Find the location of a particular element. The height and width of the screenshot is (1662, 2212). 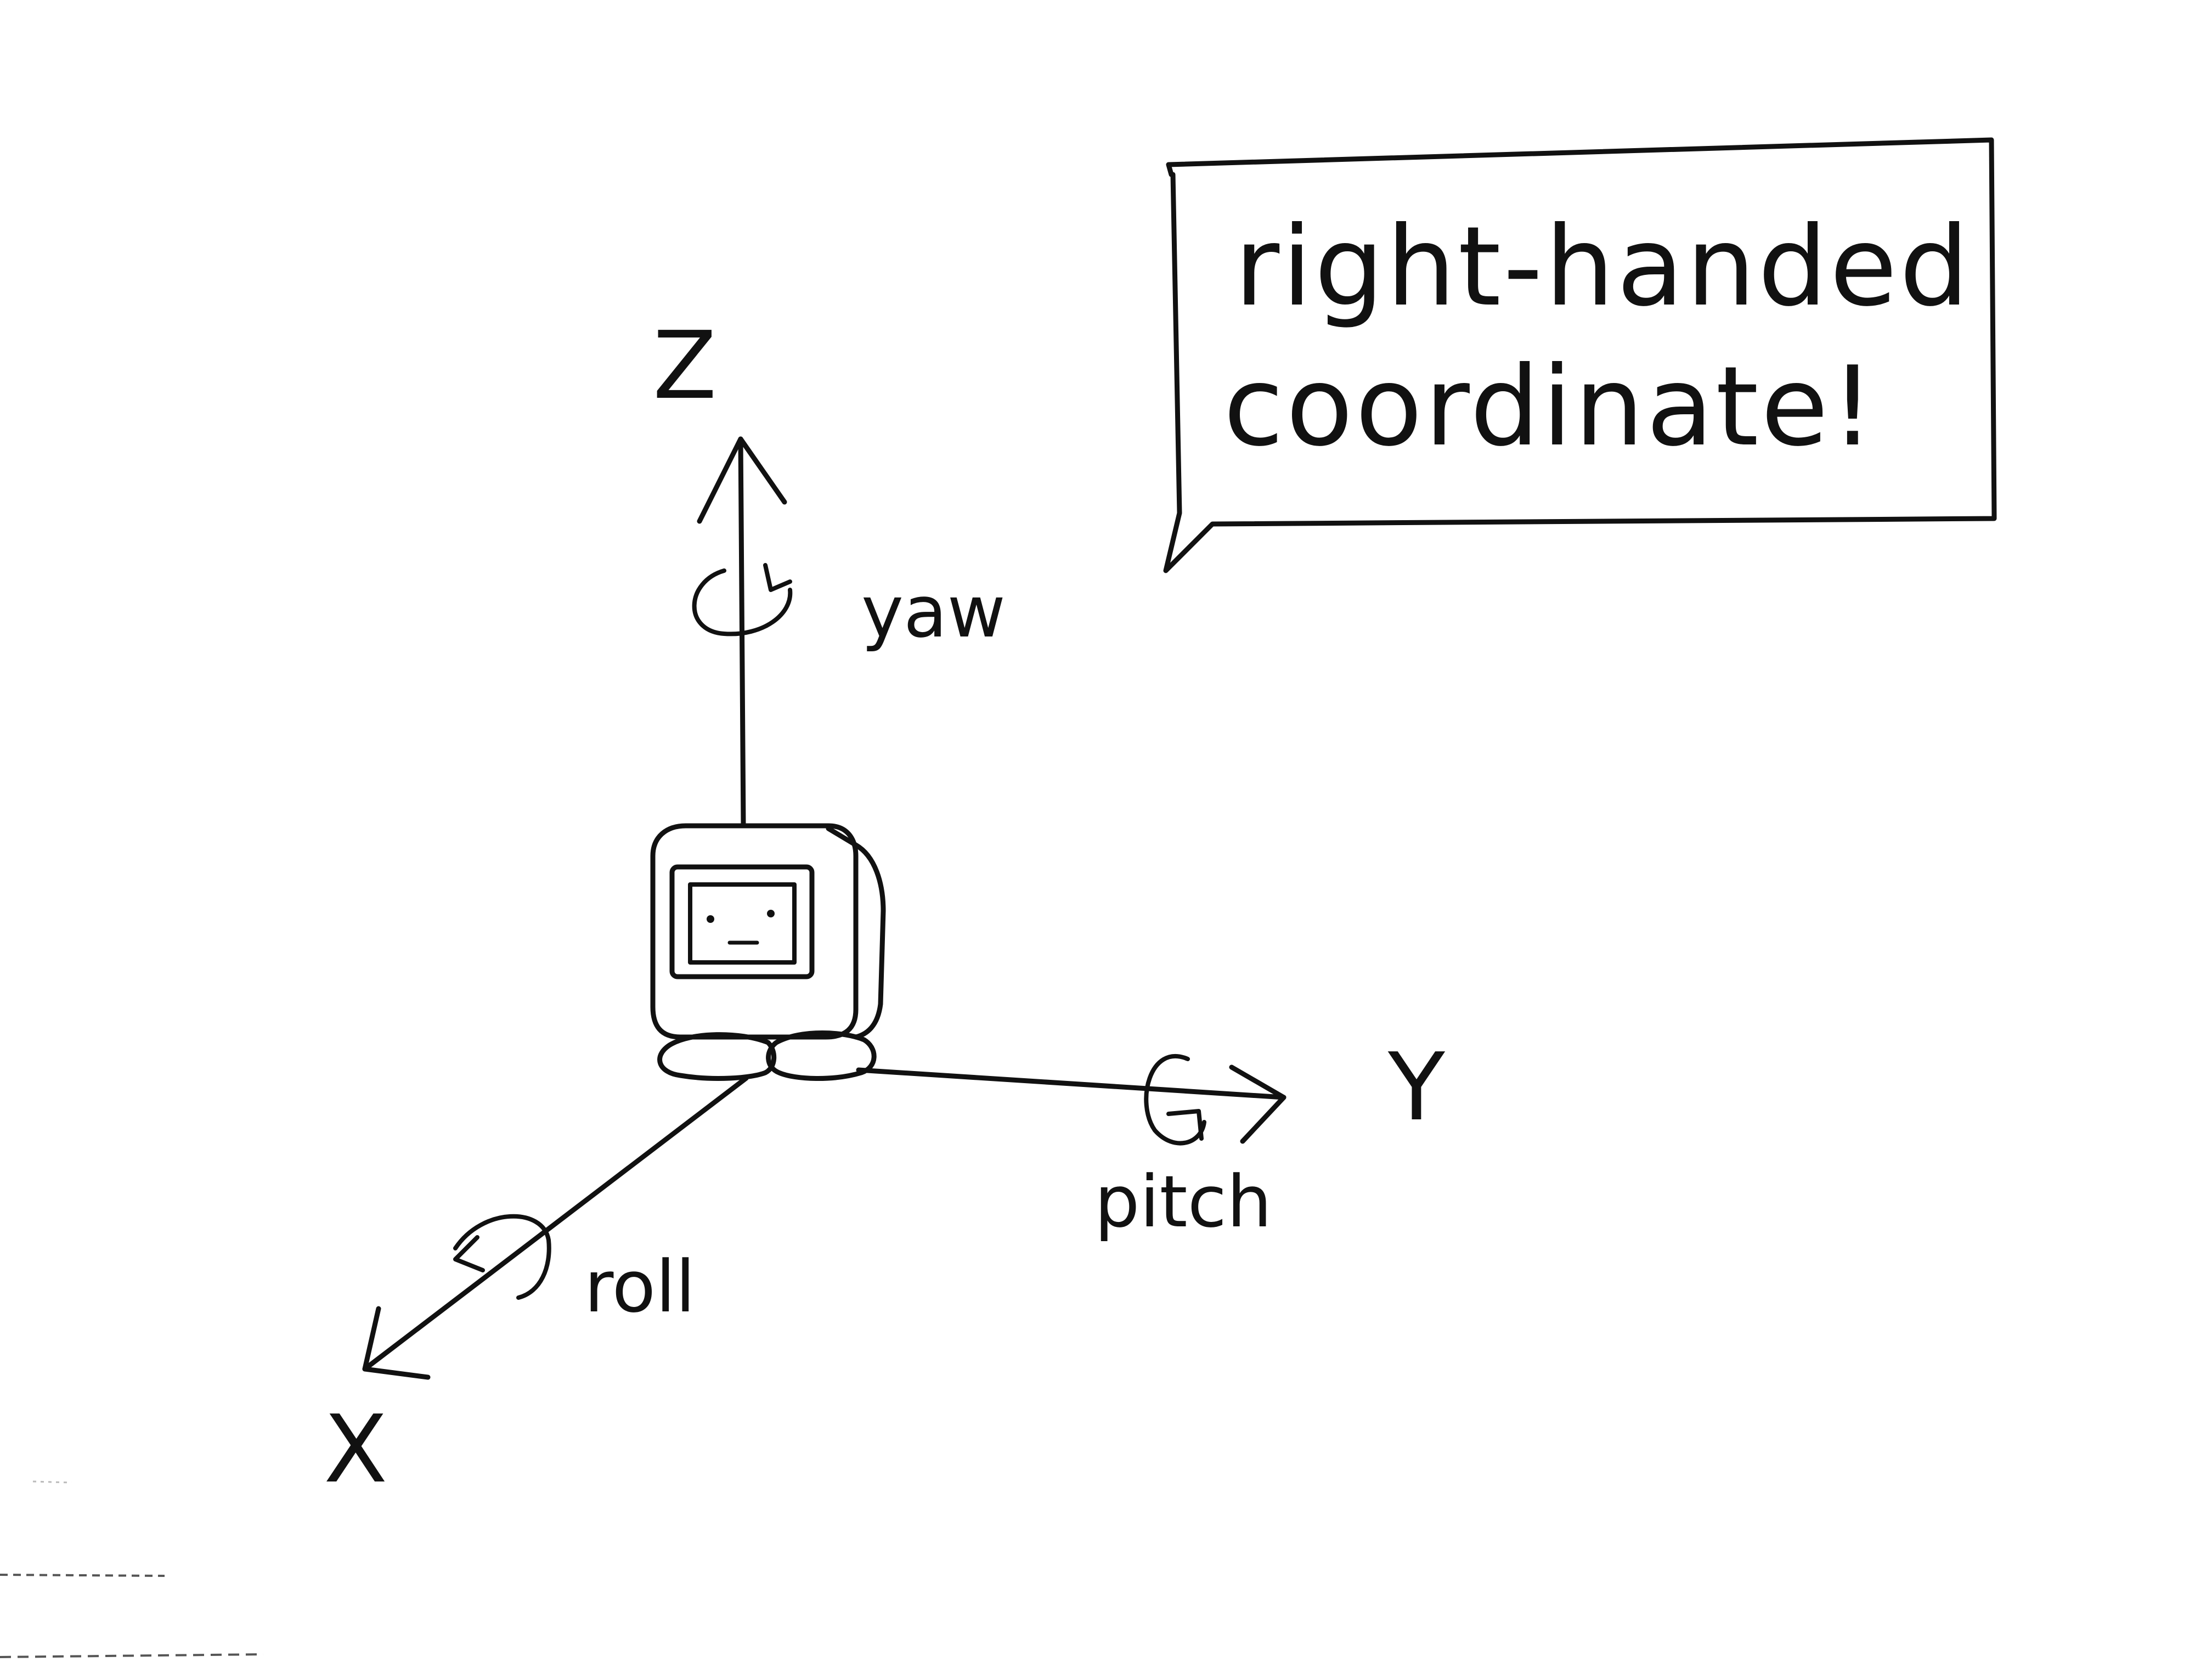

x-axis-label: X is located at coordinates (356, 1449).